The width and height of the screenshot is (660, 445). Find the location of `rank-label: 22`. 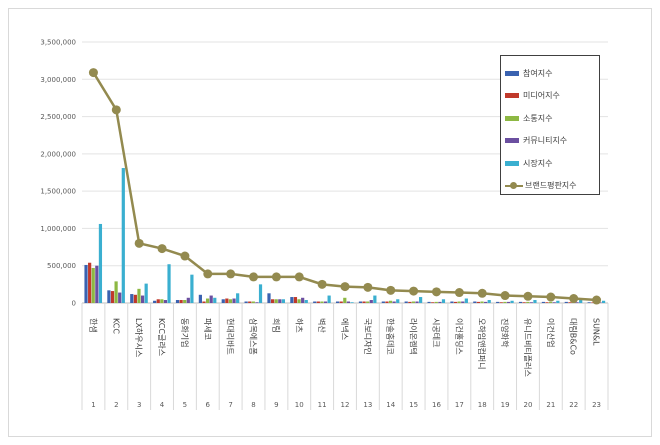

rank-label: 22 is located at coordinates (573, 405).